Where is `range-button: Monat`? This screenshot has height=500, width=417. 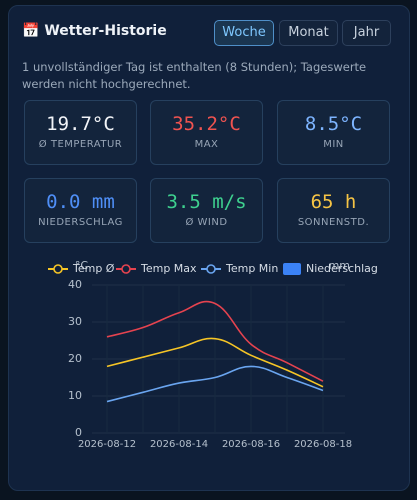
range-button: Monat is located at coordinates (308, 33).